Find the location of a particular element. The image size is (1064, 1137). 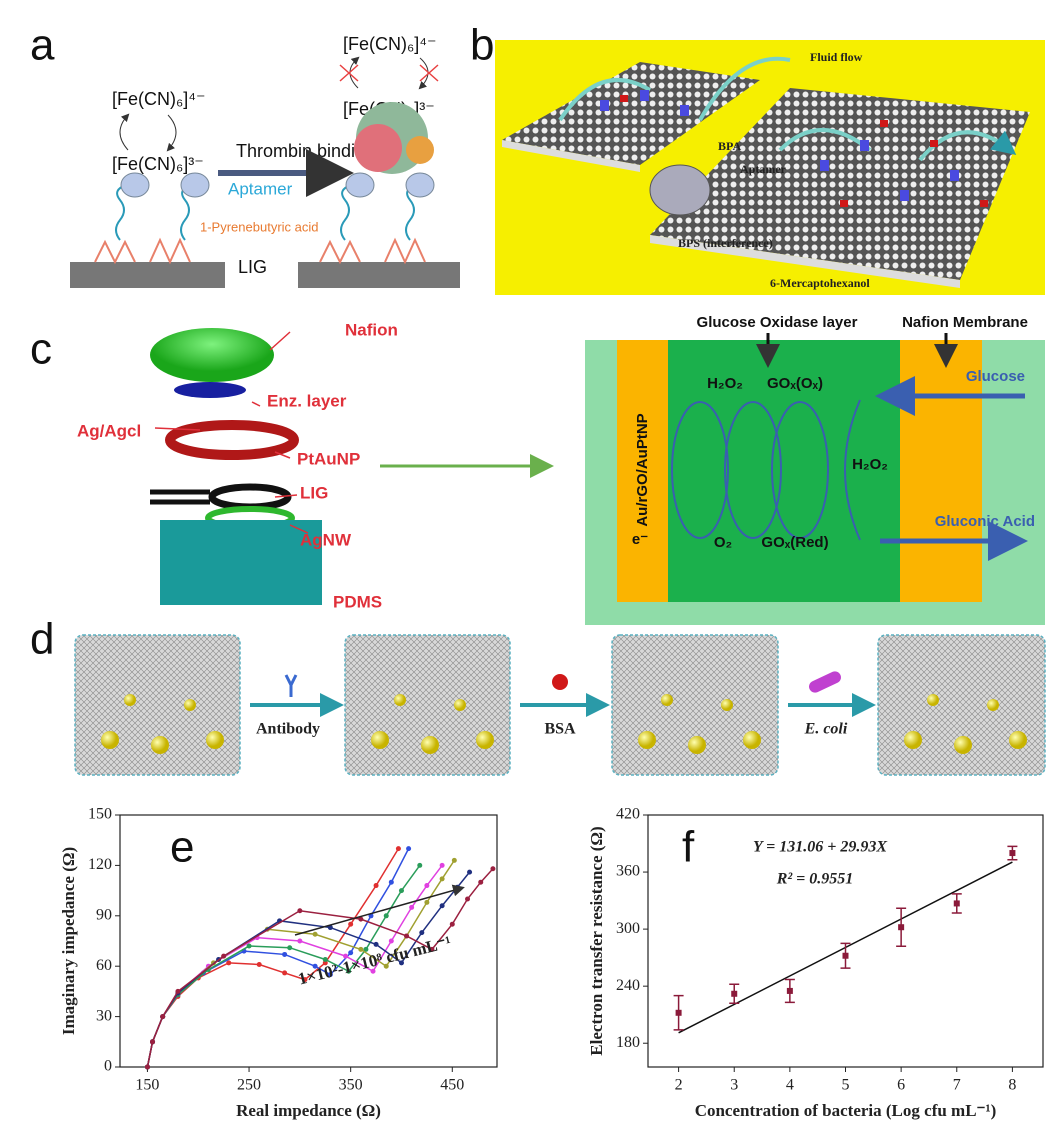

species: e⁻ is located at coordinates (640, 539).